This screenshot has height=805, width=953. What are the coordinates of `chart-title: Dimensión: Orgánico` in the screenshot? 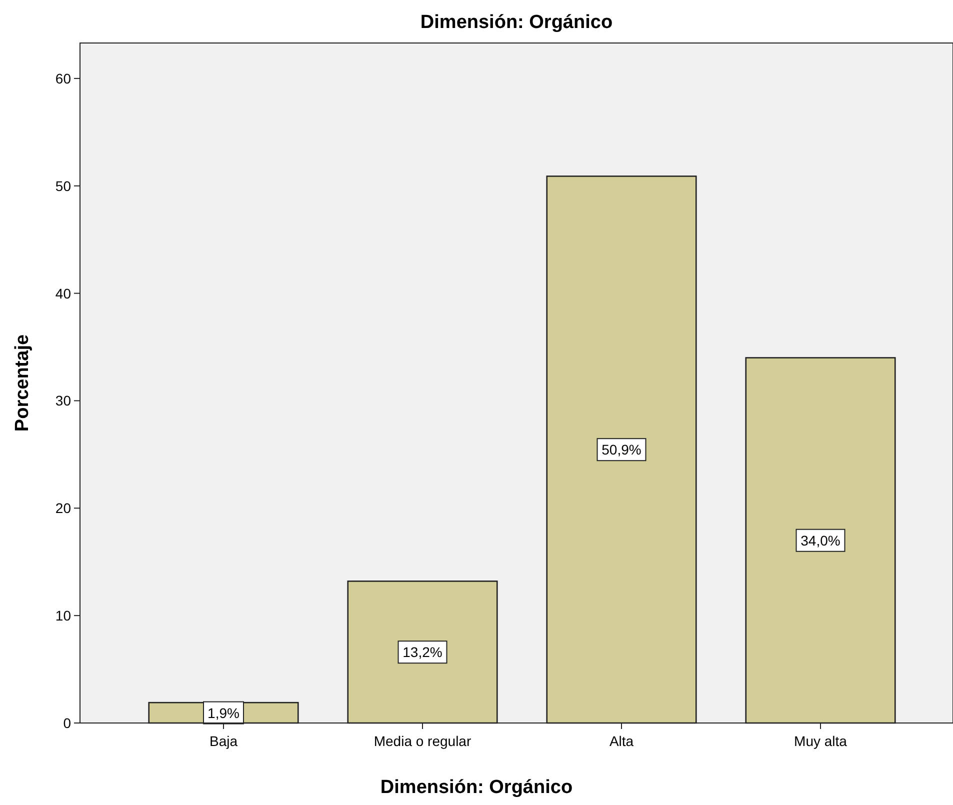 It's located at (516, 22).